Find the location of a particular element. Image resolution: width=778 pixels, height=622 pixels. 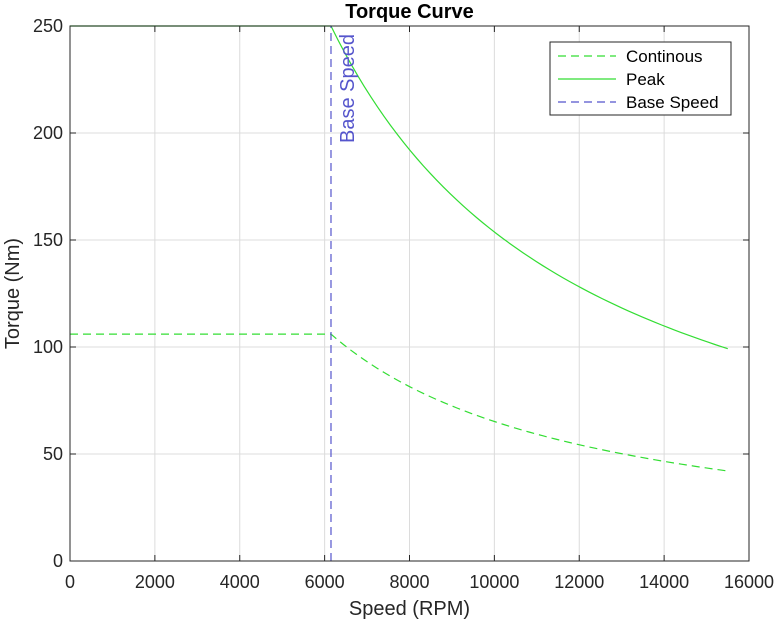

x-tick-label: 14000 is located at coordinates (664, 582).